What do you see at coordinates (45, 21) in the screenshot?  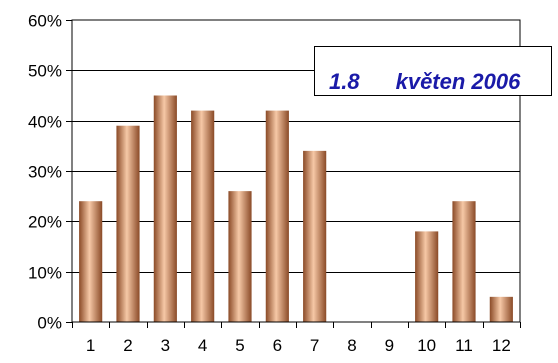 I see `y-tick-label: 60%` at bounding box center [45, 21].